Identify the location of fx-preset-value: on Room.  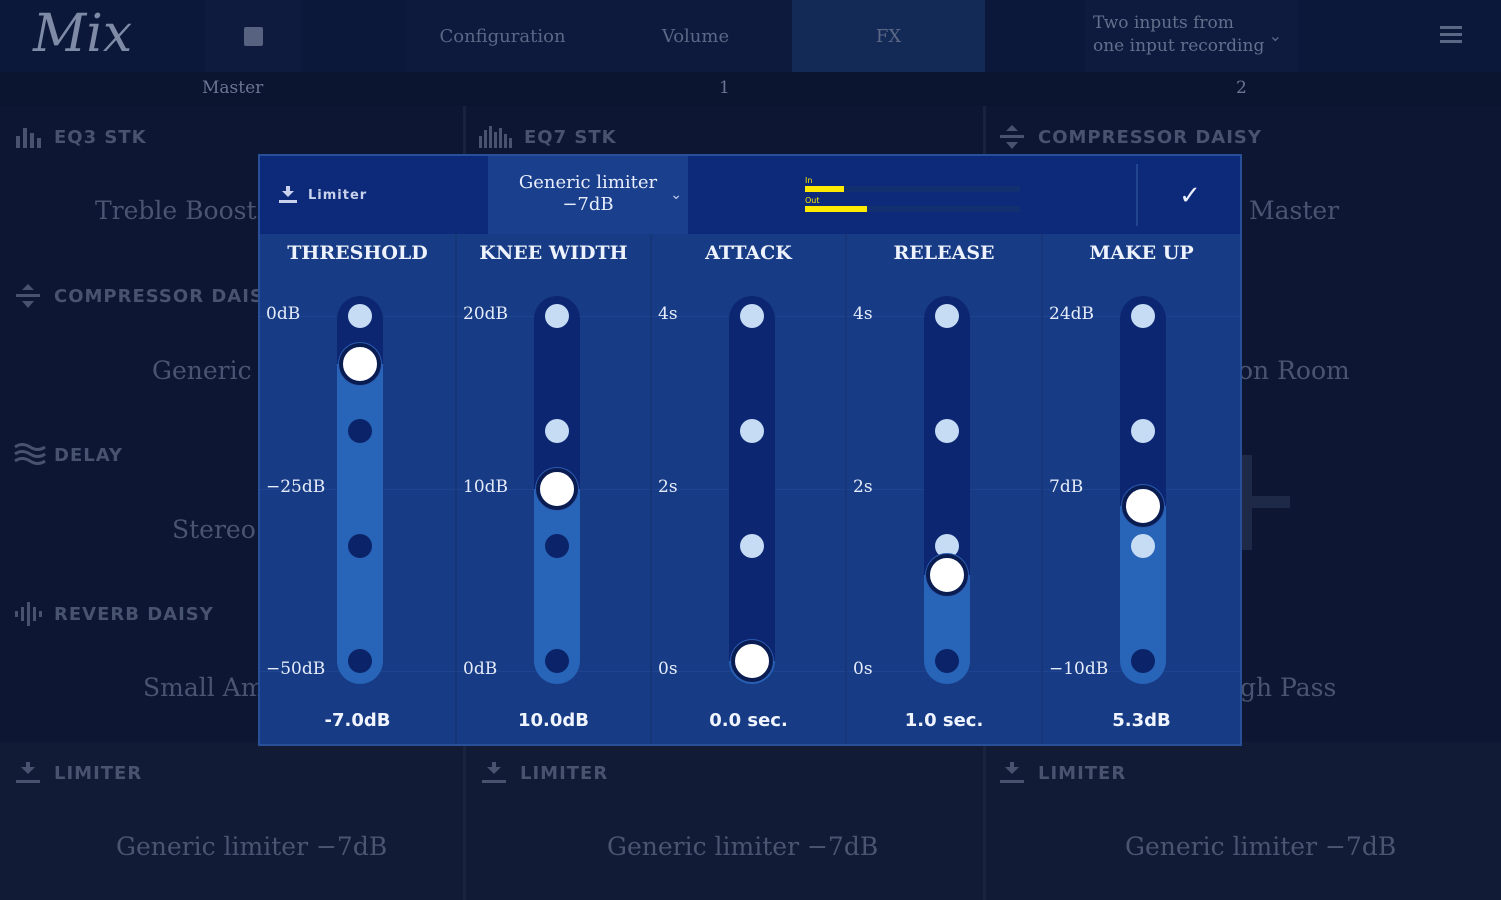
(1294, 370).